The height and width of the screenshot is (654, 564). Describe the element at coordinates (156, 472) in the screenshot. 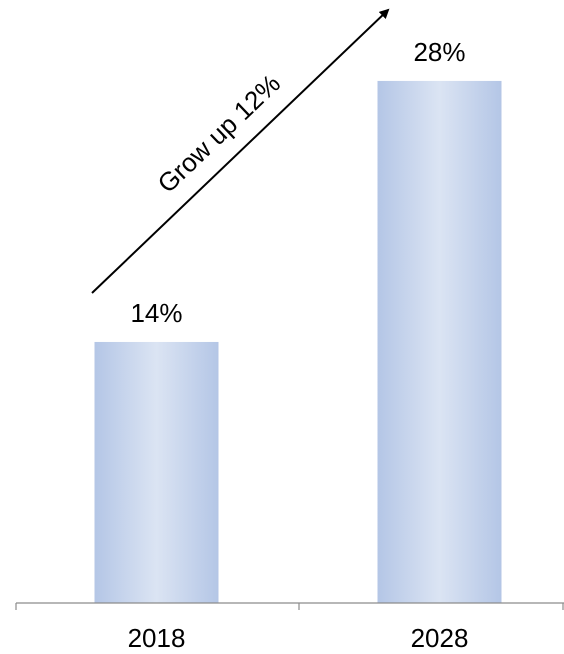

I see `bar-2018` at that location.